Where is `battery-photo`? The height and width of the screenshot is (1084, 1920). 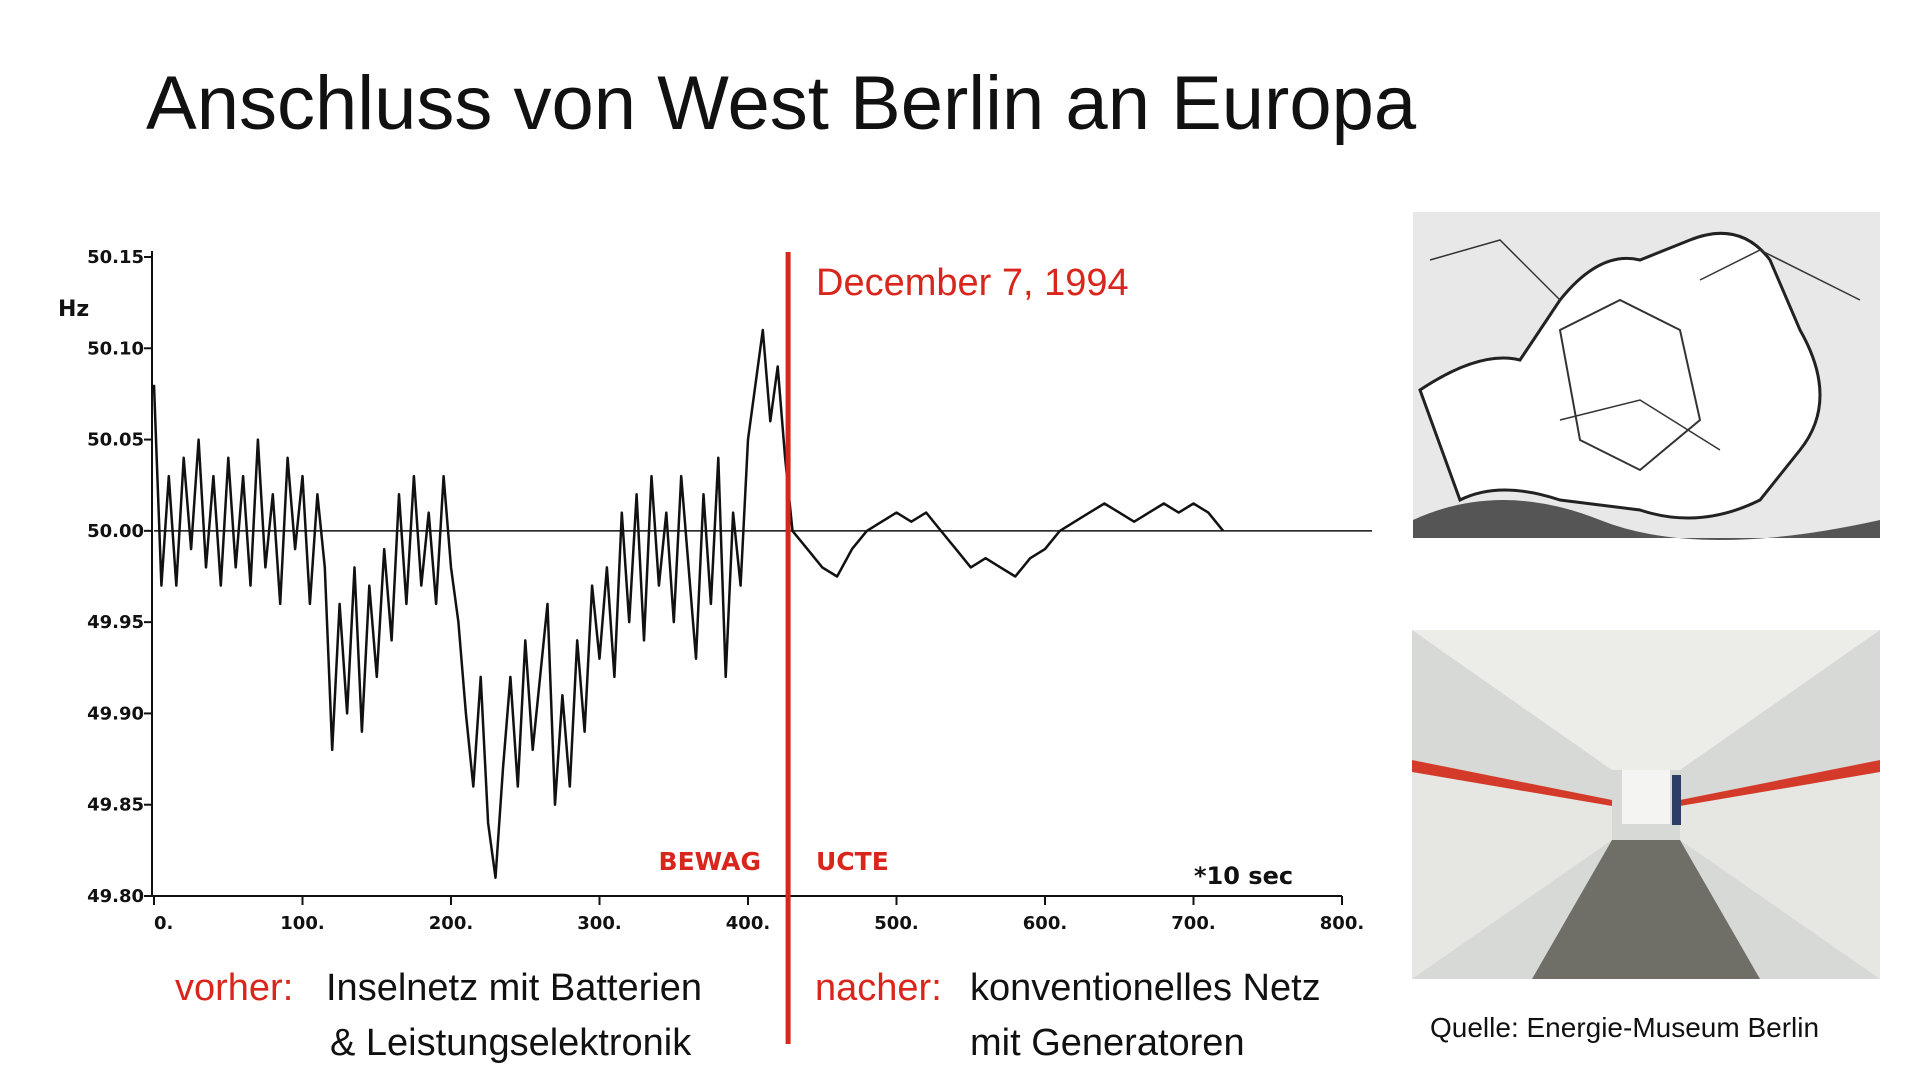
battery-photo is located at coordinates (1646, 804).